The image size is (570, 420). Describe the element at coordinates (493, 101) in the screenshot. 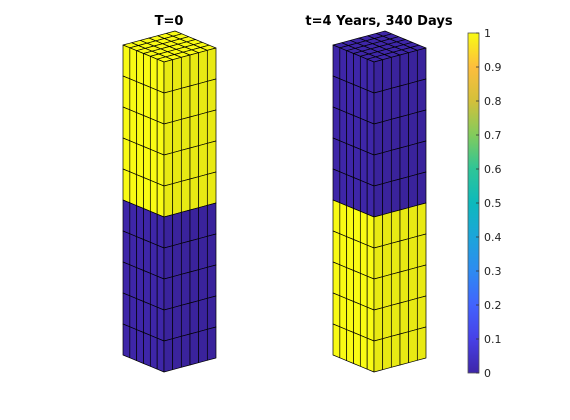

I see `colorbar-tick-label: 0.8` at that location.